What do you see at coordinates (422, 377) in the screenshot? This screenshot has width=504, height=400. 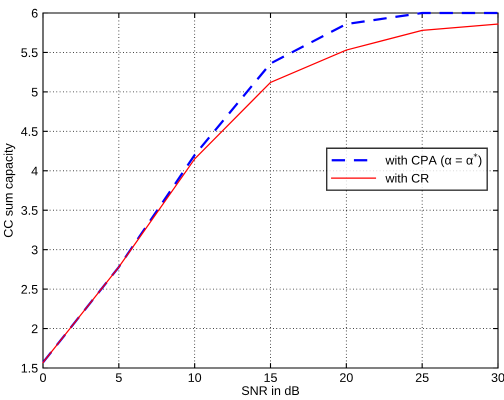 I see `x-tick-label: 25` at bounding box center [422, 377].